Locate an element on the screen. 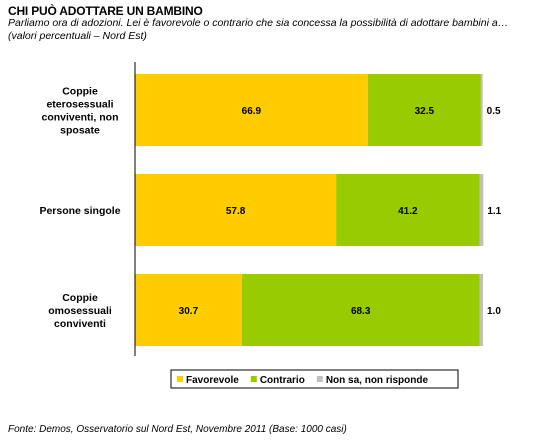 The width and height of the screenshot is (535, 441). data-label-favorevole-2: 30.7 is located at coordinates (189, 311).